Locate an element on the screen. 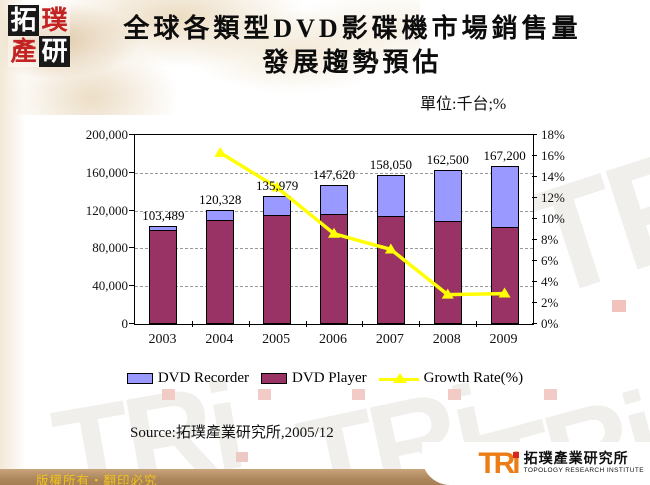  x-axis-label-2008: 2008 is located at coordinates (446, 339).